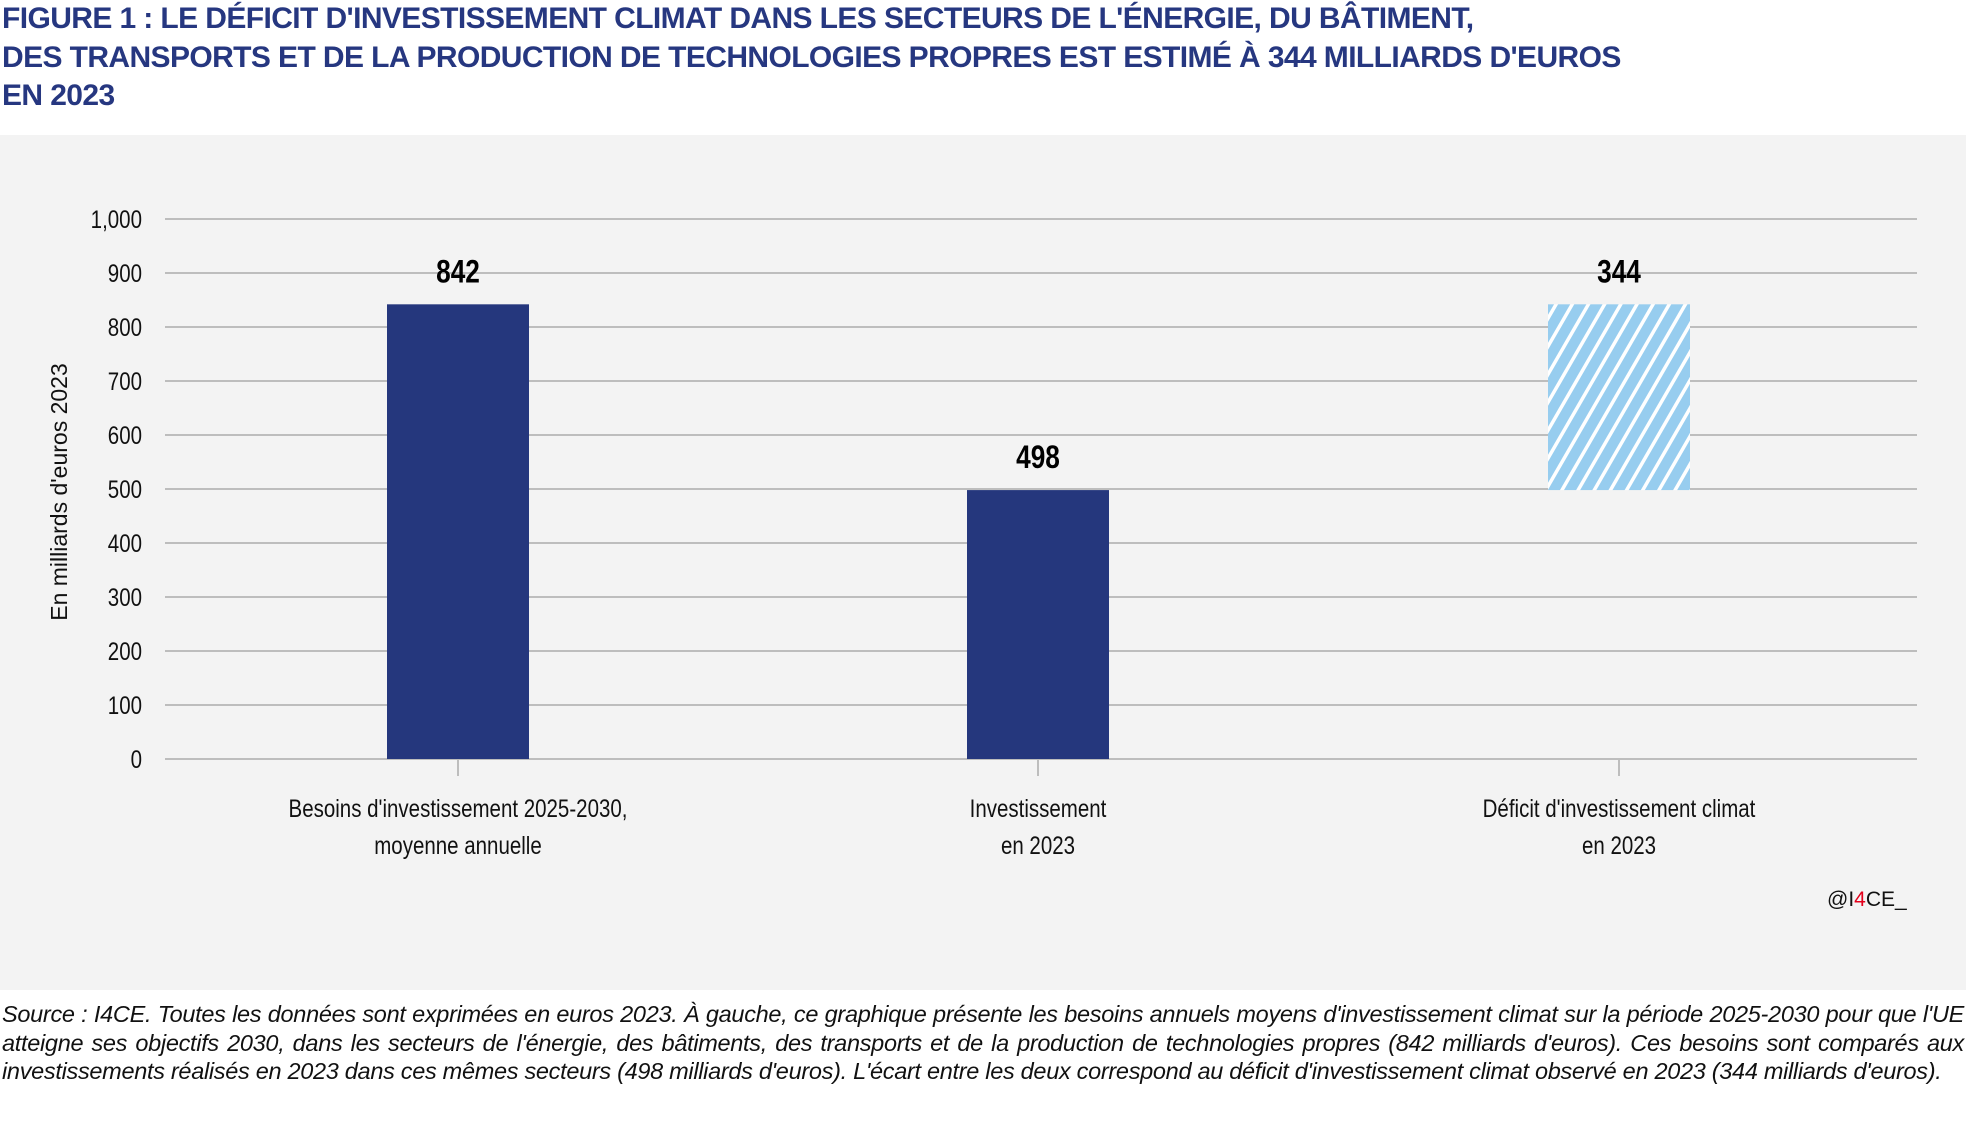  I want to click on x-category-label: moyenne annuelle, so click(458, 845).